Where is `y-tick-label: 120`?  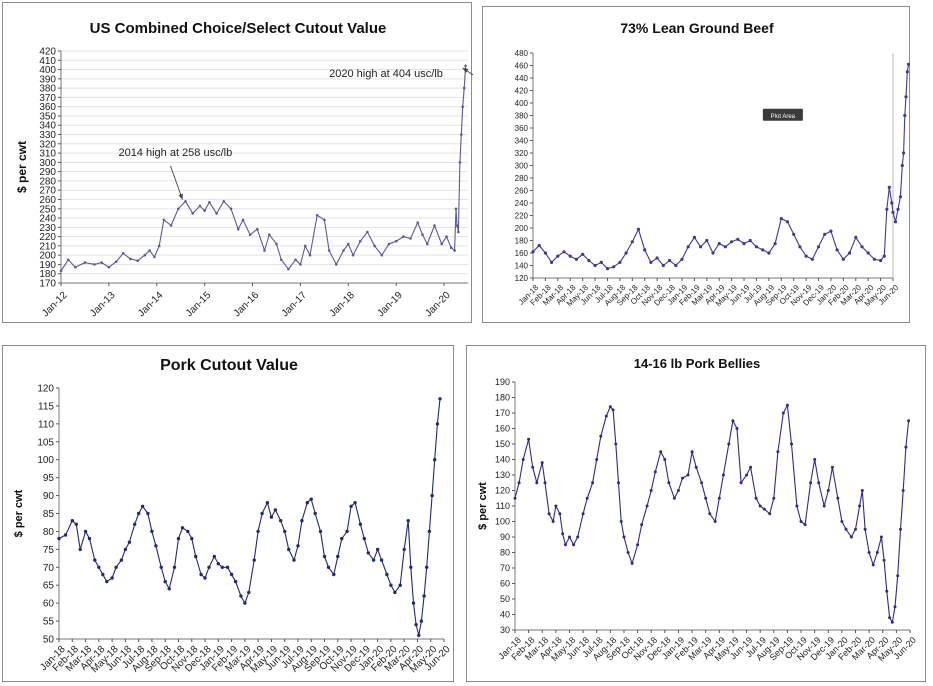
y-tick-label: 120 is located at coordinates (502, 491).